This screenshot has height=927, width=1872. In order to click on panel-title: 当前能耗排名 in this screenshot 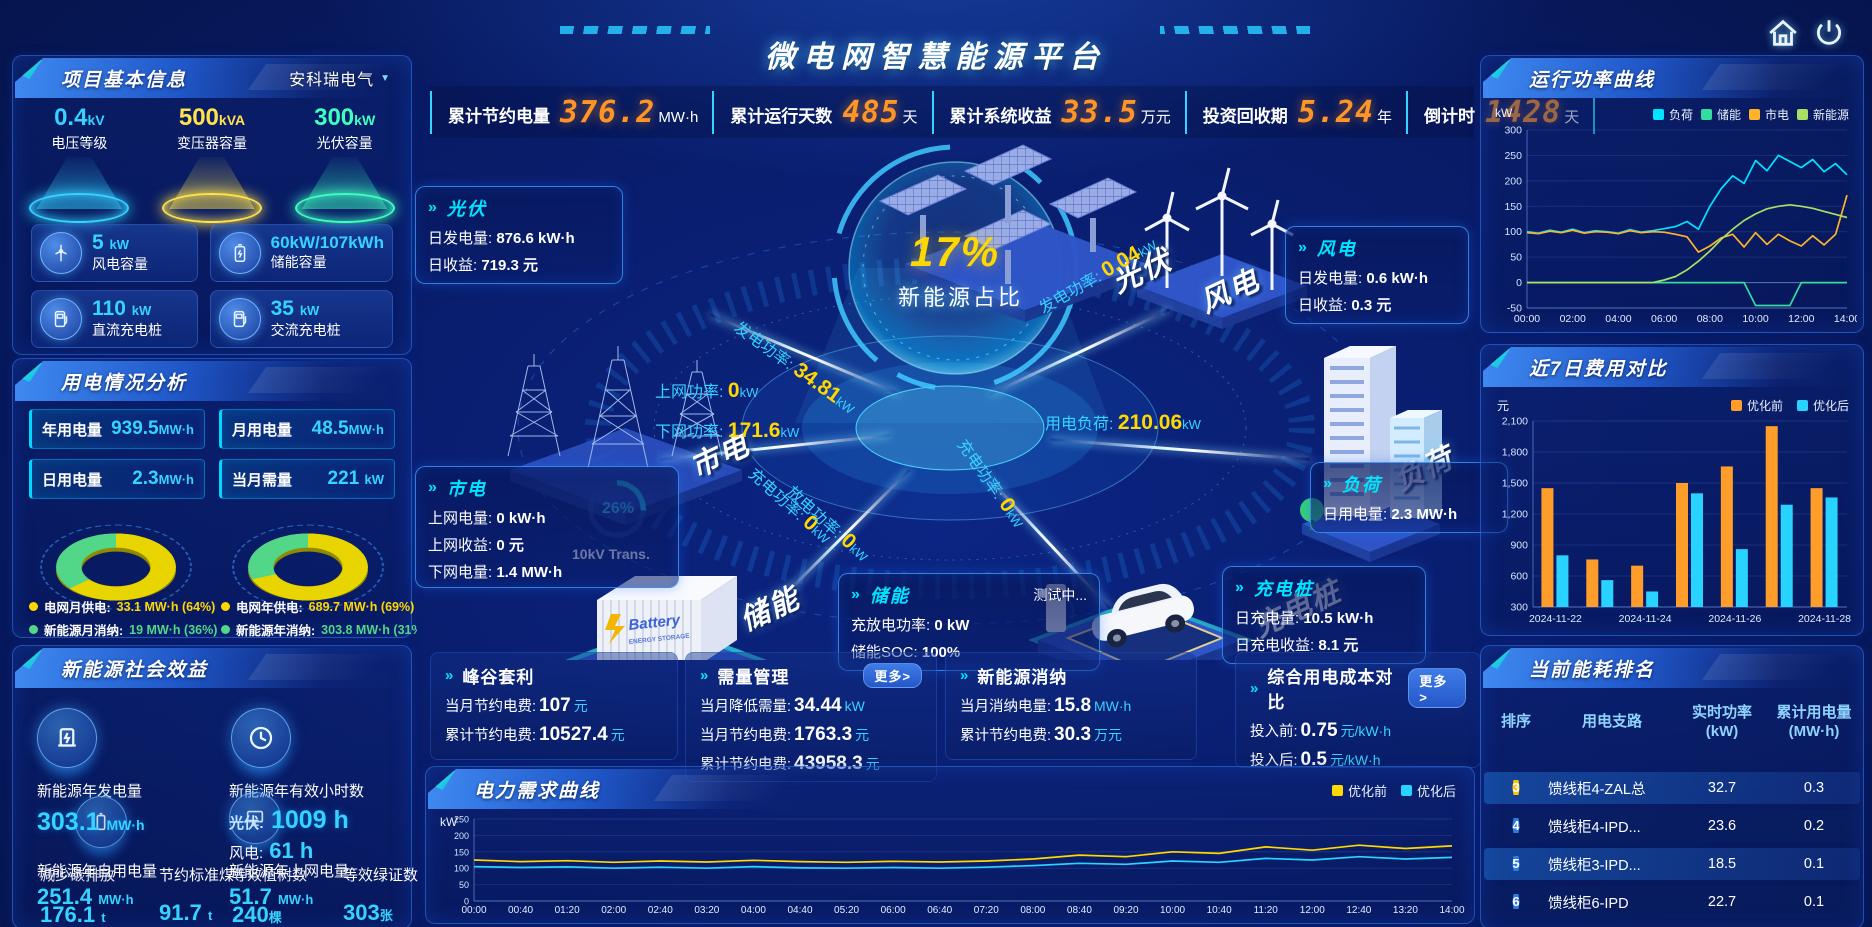, I will do `click(1592, 670)`.